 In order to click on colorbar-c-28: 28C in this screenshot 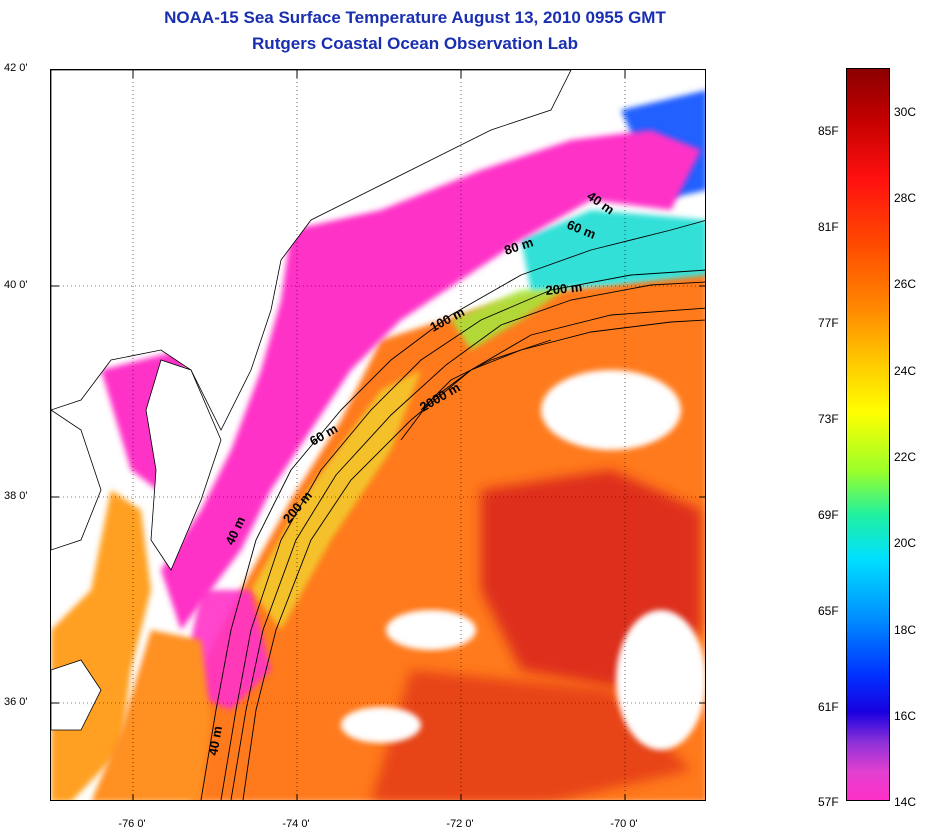, I will do `click(905, 198)`.